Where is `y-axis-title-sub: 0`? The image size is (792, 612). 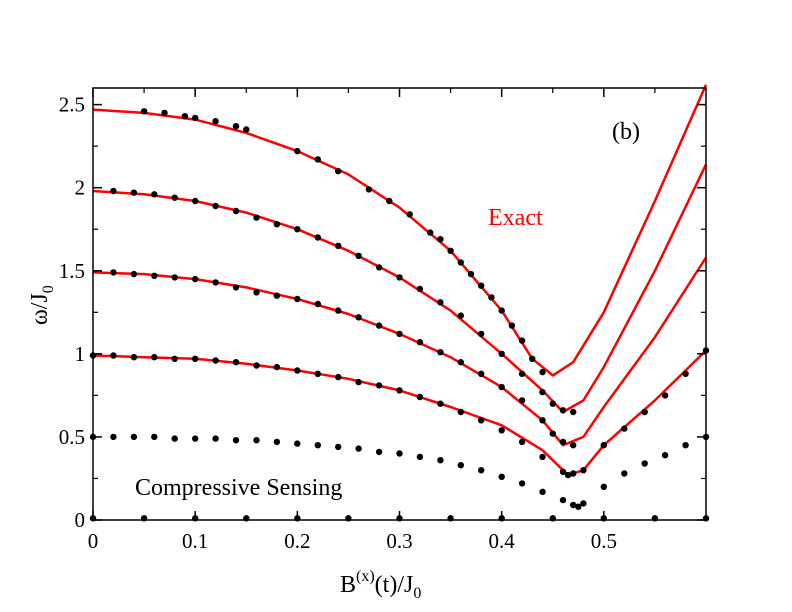
y-axis-title-sub: 0 is located at coordinates (48, 289).